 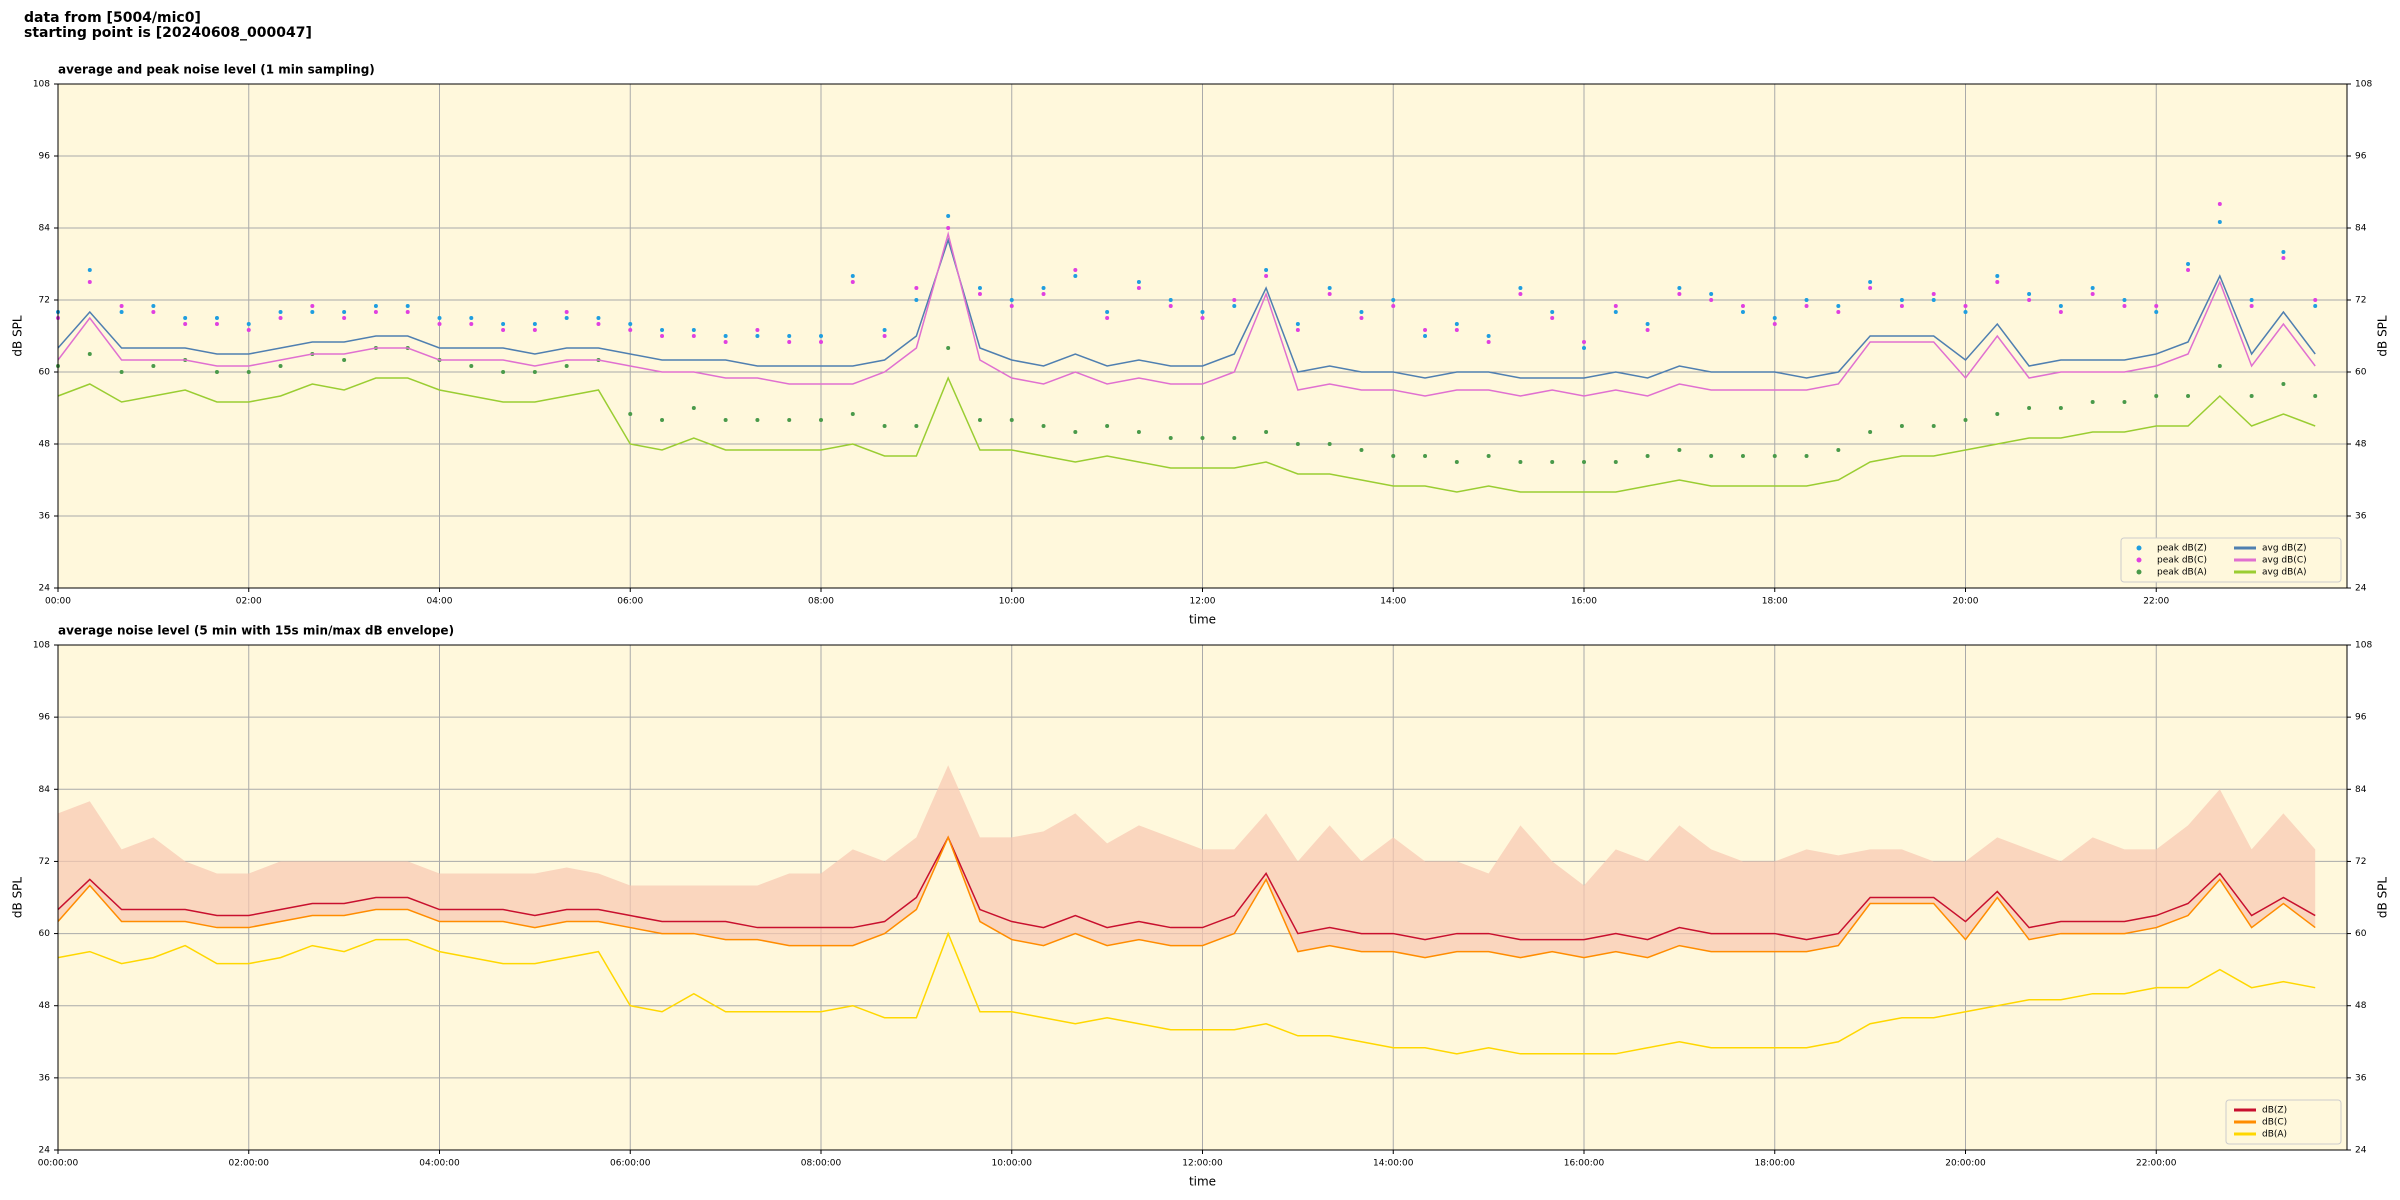 What do you see at coordinates (2363, 646) in the screenshot?
I see `y2-tick-label: 108` at bounding box center [2363, 646].